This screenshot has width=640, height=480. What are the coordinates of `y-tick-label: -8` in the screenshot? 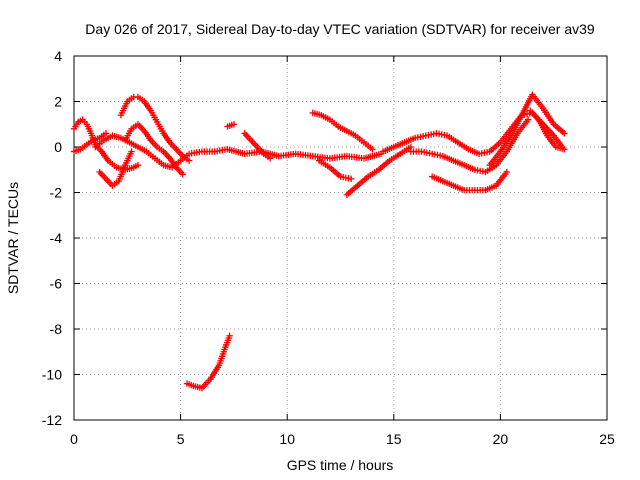 It's located at (56, 329).